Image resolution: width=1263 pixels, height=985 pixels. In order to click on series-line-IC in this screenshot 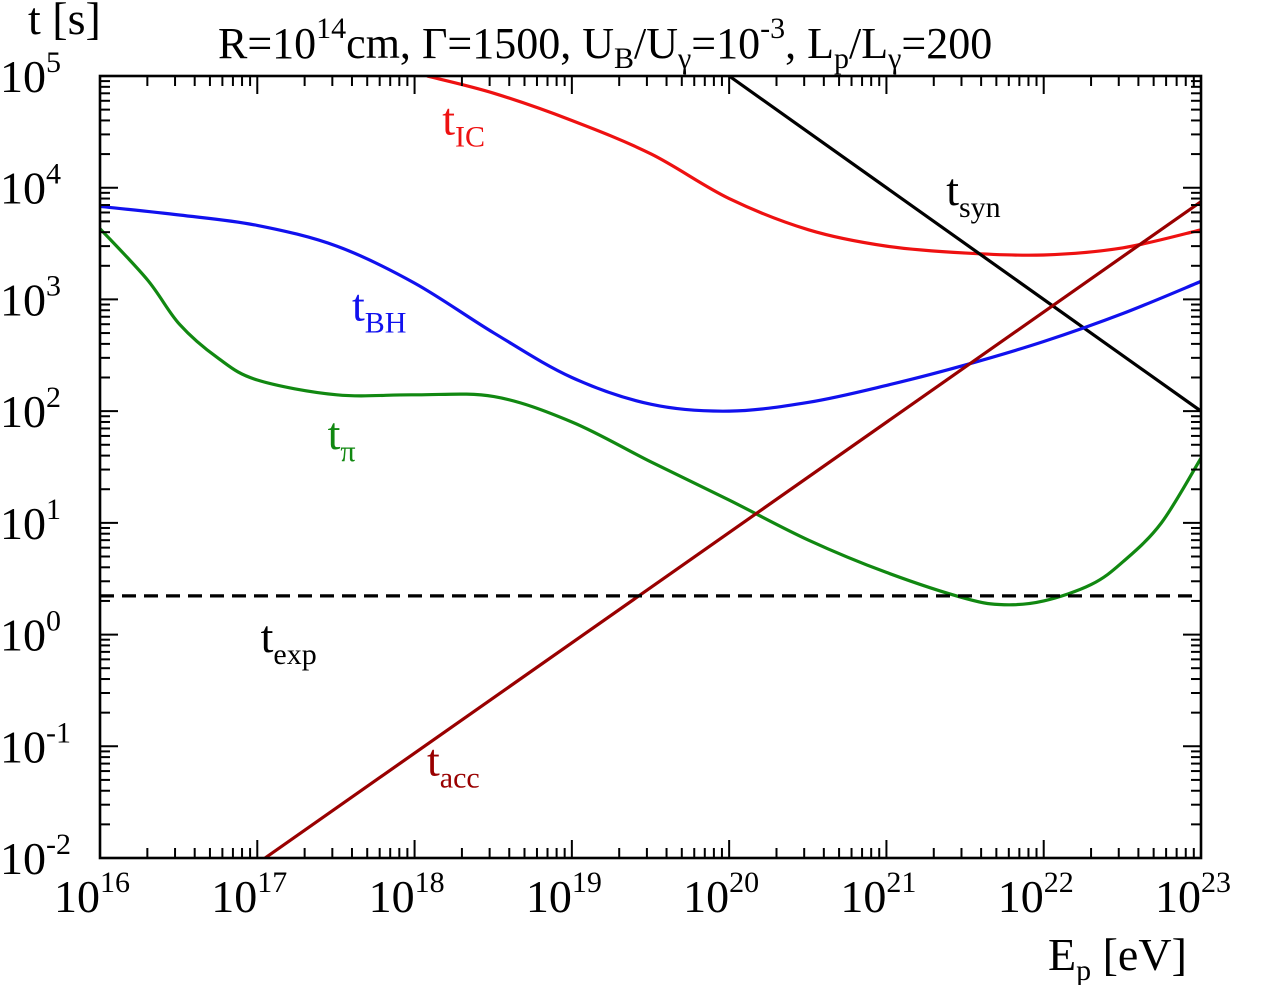, I will do `click(813, 166)`.